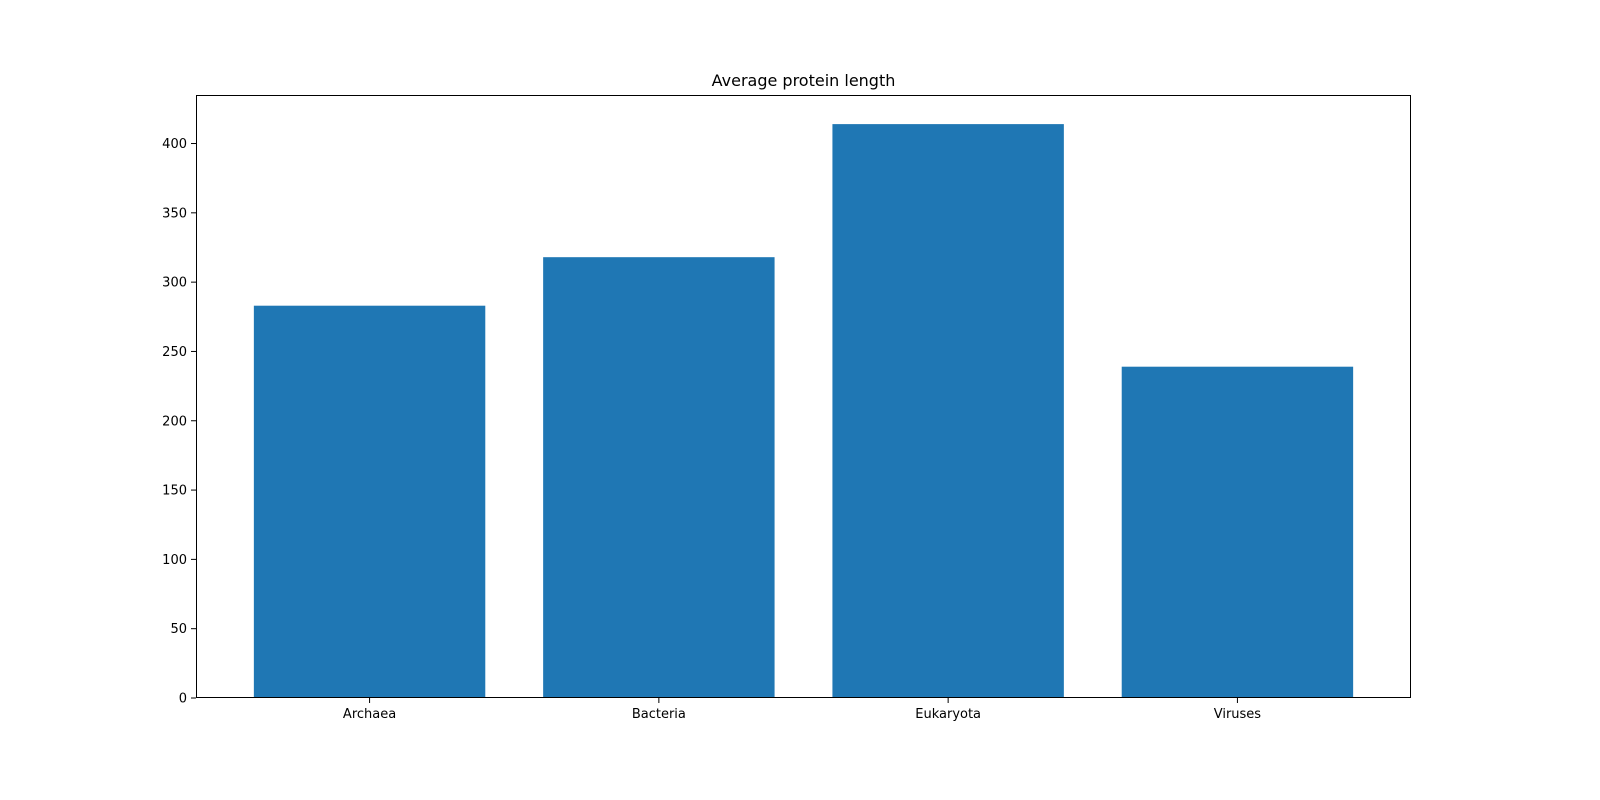  Describe the element at coordinates (369, 714) in the screenshot. I see `x-tick-label: Archaea` at that location.